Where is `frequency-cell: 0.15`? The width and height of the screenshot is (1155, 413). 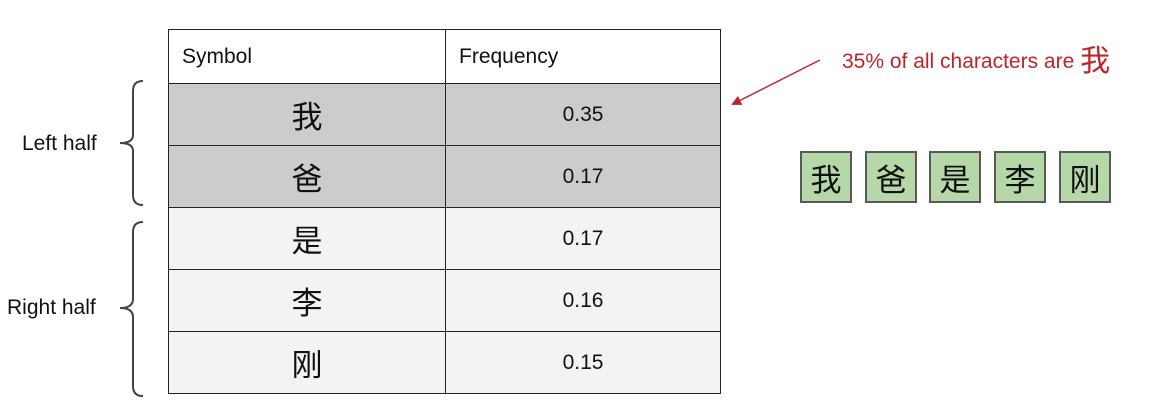
frequency-cell: 0.15 is located at coordinates (583, 362).